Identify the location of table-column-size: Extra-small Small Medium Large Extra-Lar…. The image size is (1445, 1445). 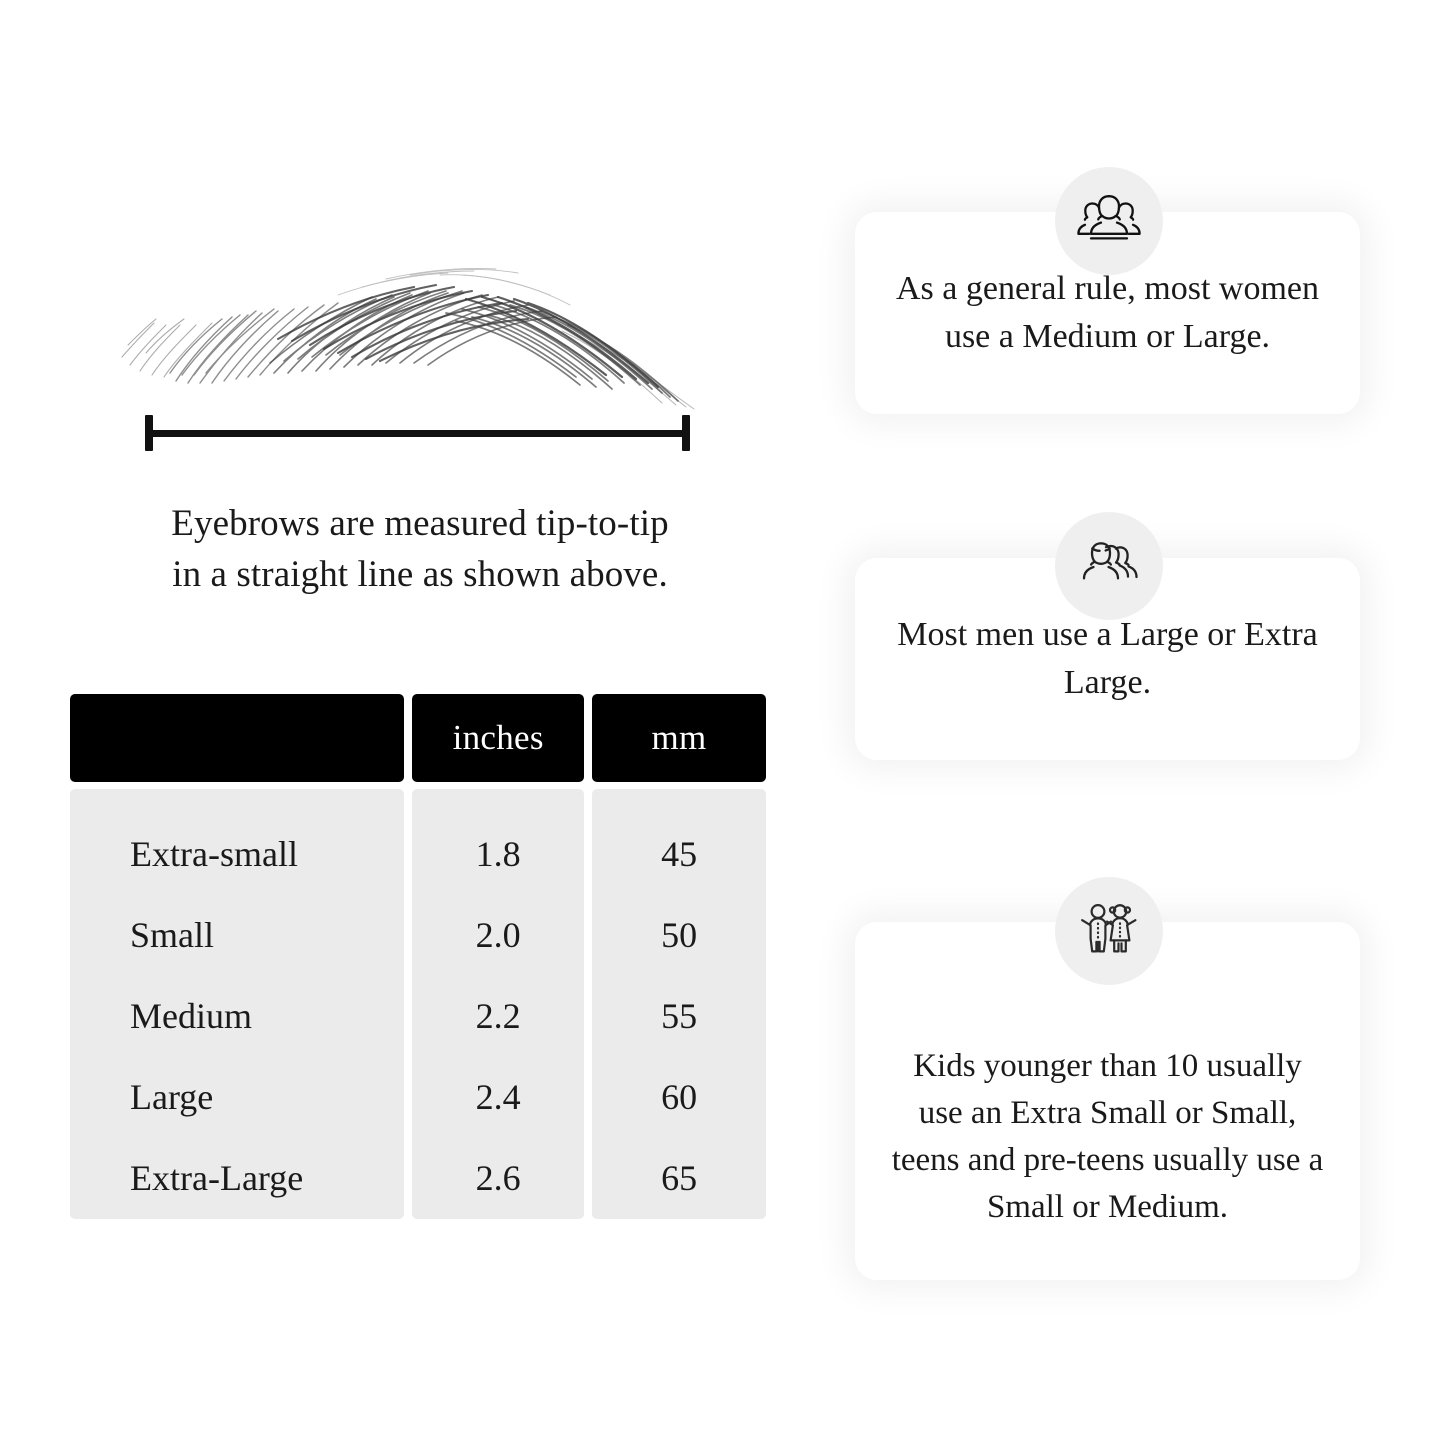
(237, 1004).